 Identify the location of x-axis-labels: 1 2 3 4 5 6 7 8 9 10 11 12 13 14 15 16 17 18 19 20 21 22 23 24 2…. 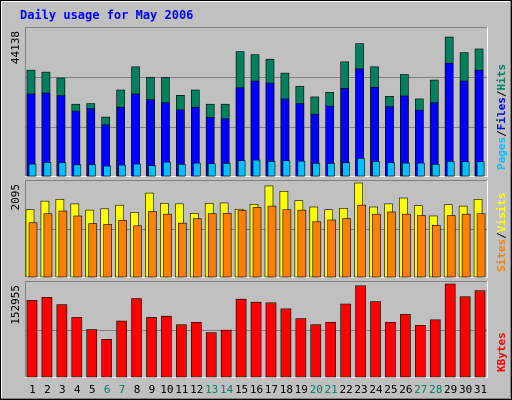
(258, 389).